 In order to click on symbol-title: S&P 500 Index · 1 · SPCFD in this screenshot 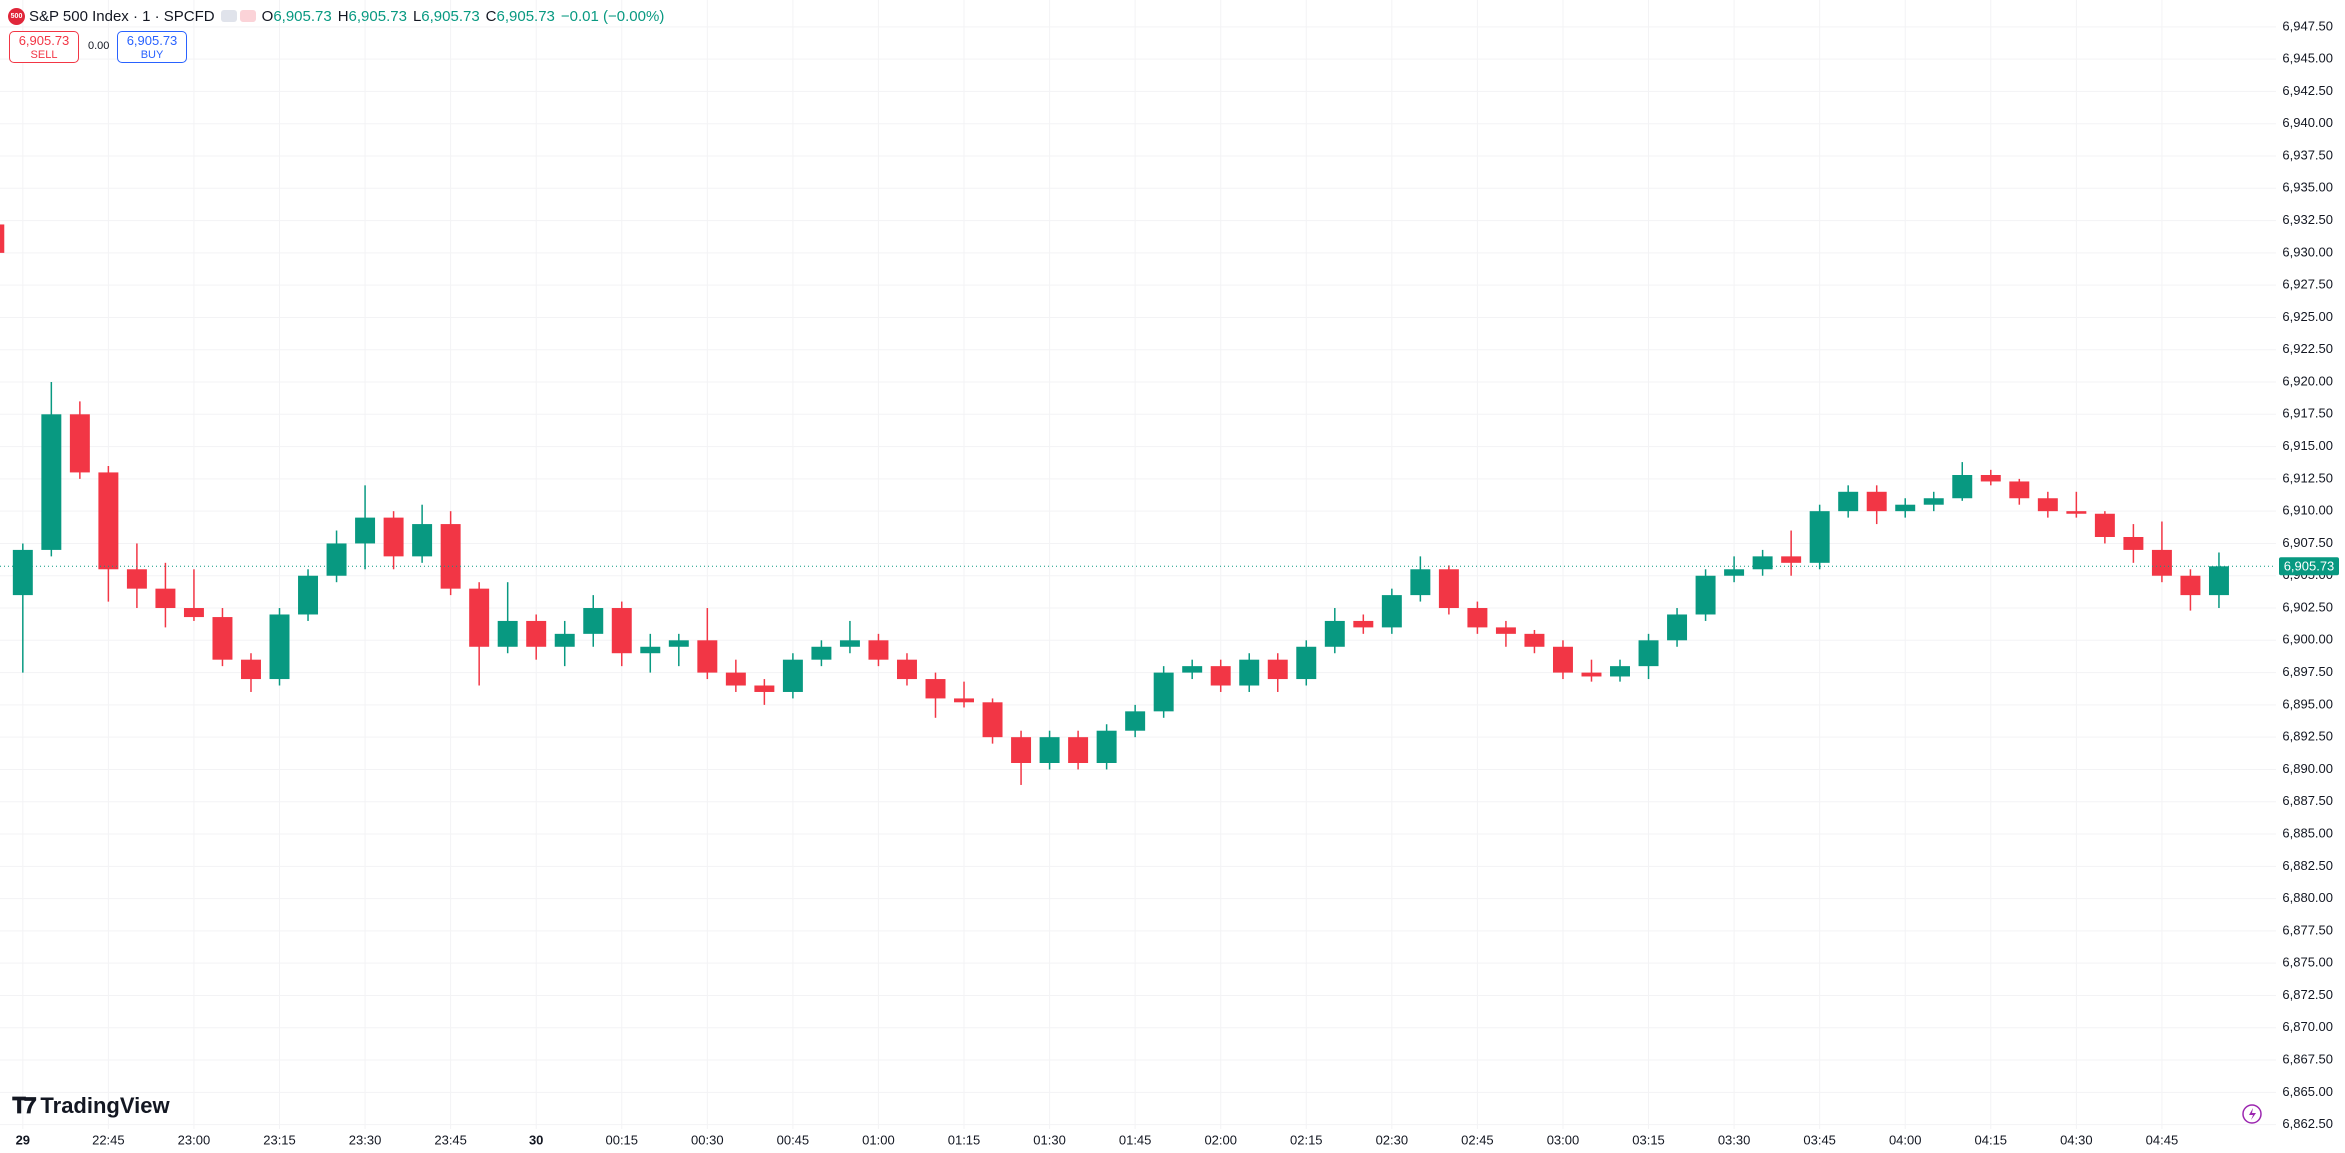, I will do `click(122, 16)`.